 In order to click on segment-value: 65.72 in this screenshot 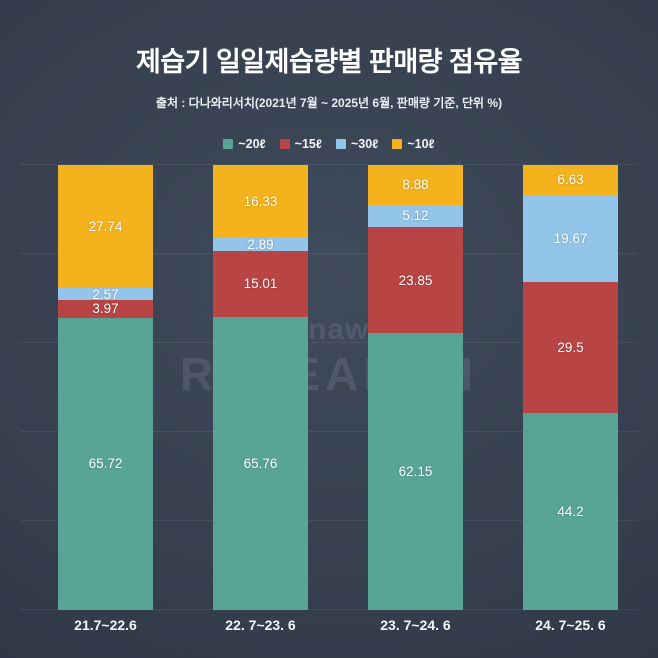, I will do `click(105, 464)`.